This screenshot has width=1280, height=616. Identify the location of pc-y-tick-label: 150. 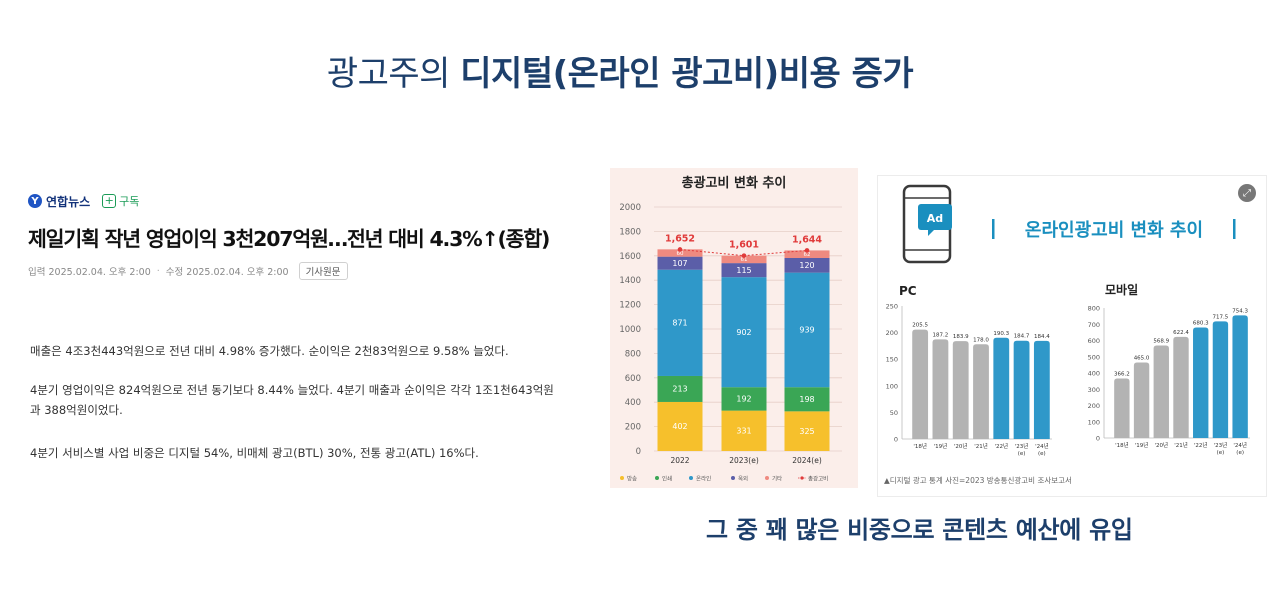
(892, 360).